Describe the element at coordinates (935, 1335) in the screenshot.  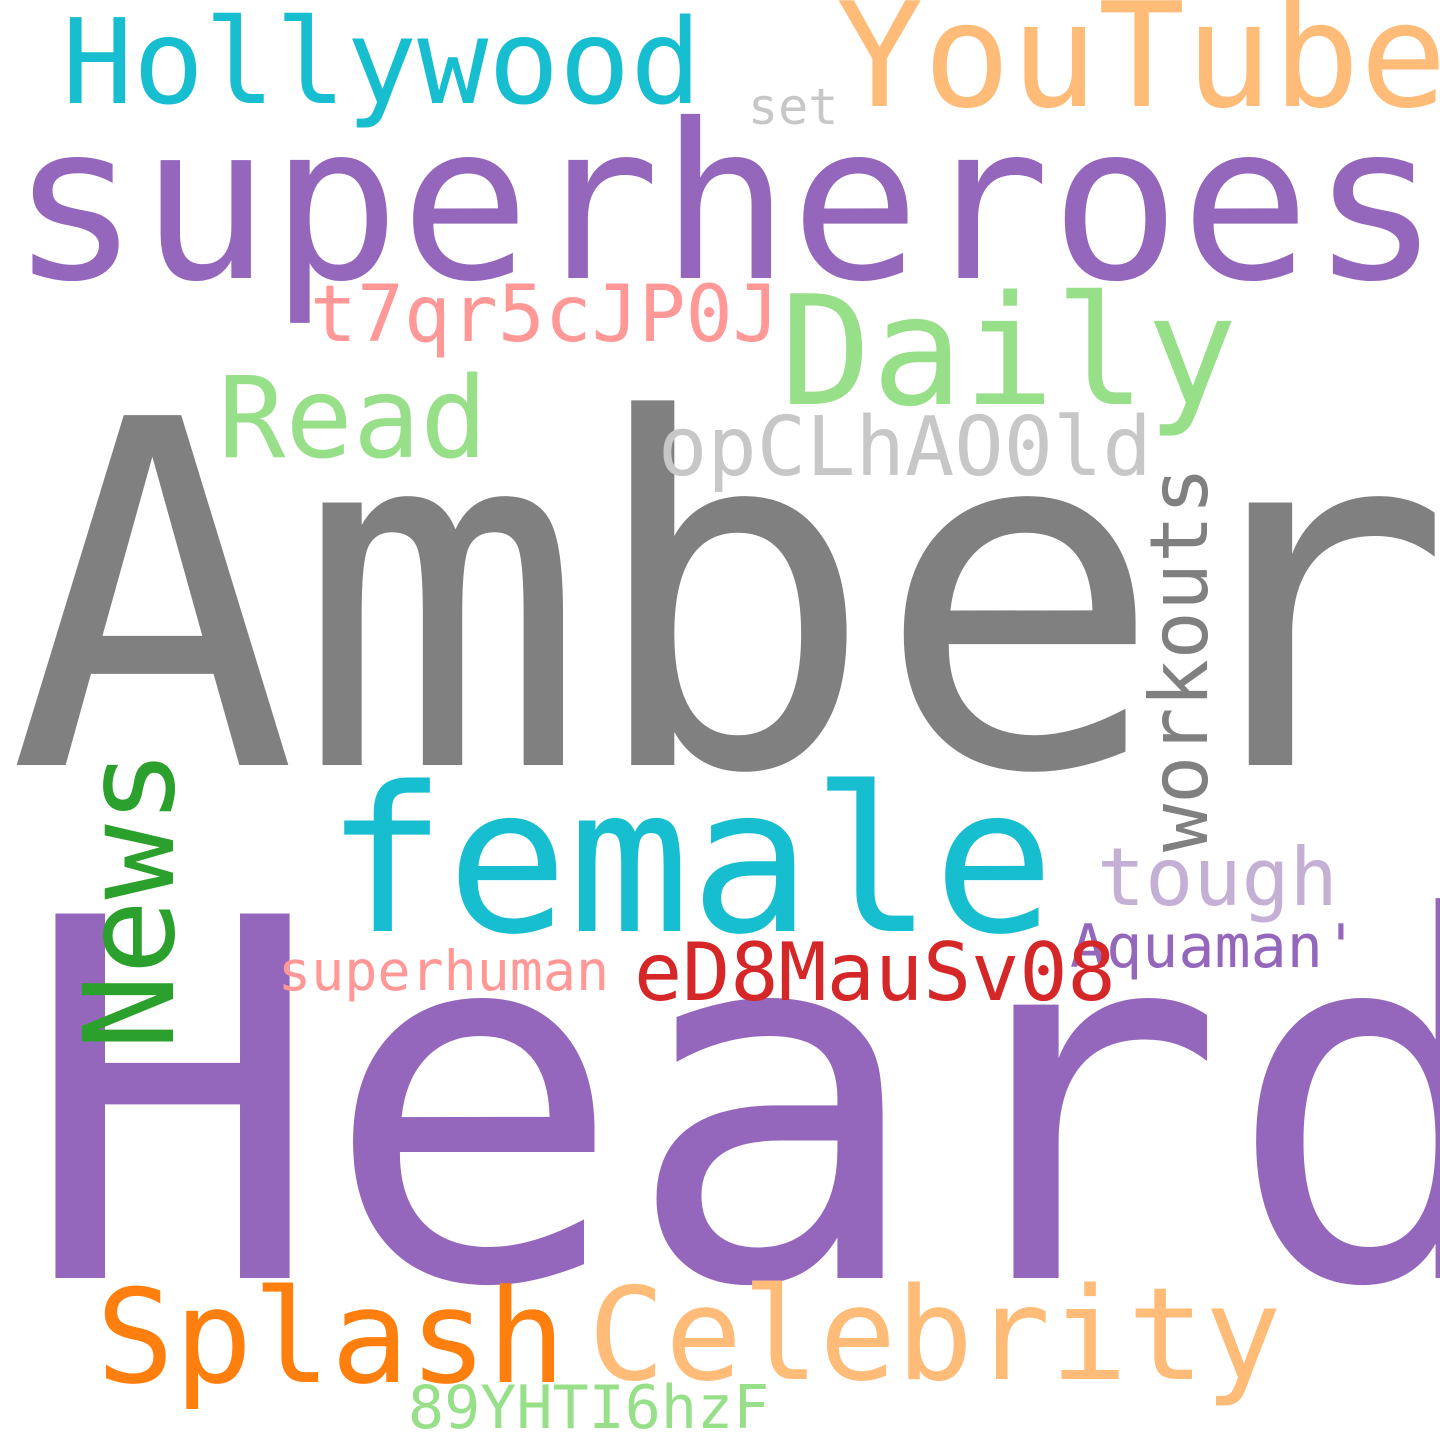
I see `word-celebrity: Celebrity` at that location.